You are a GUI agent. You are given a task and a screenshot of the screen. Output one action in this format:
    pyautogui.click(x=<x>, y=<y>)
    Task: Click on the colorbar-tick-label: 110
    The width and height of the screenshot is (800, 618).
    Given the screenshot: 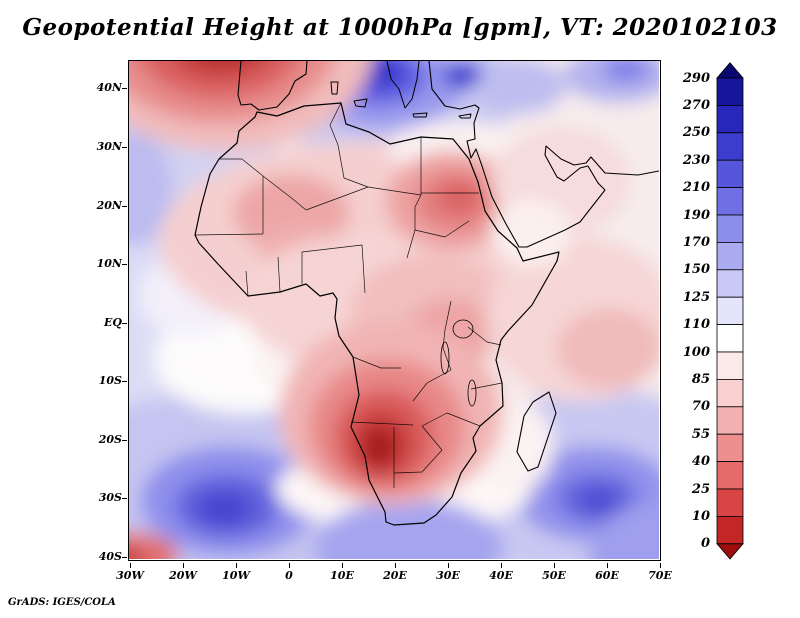 What is the action you would take?
    pyautogui.click(x=696, y=325)
    